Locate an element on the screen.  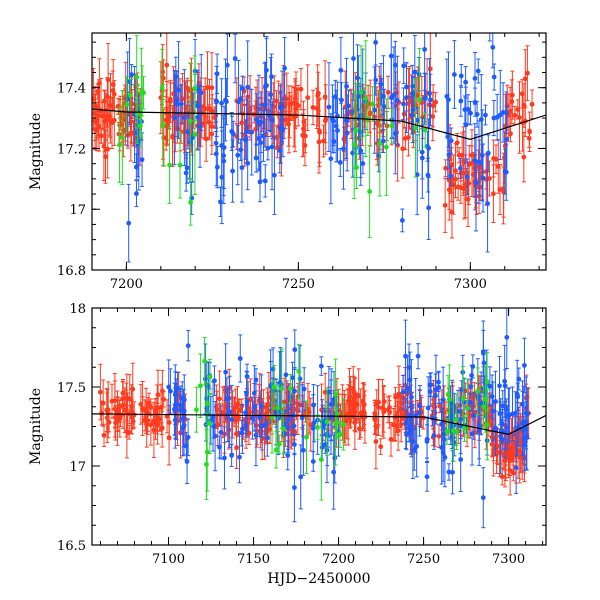
x-tick-label: 7150 is located at coordinates (253, 559).